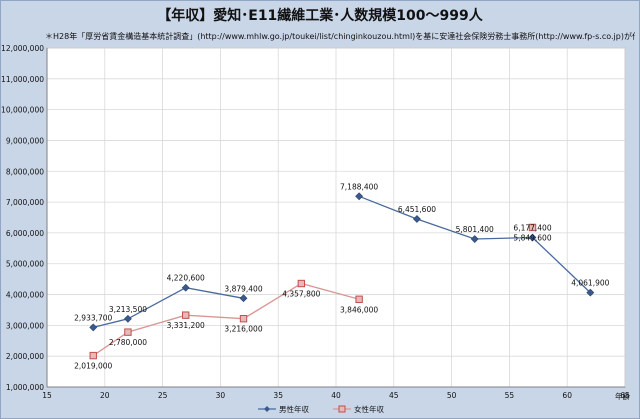 Image resolution: width=640 pixels, height=419 pixels. What do you see at coordinates (369, 409) in the screenshot?
I see `legend-label-female: 女性年収` at bounding box center [369, 409].